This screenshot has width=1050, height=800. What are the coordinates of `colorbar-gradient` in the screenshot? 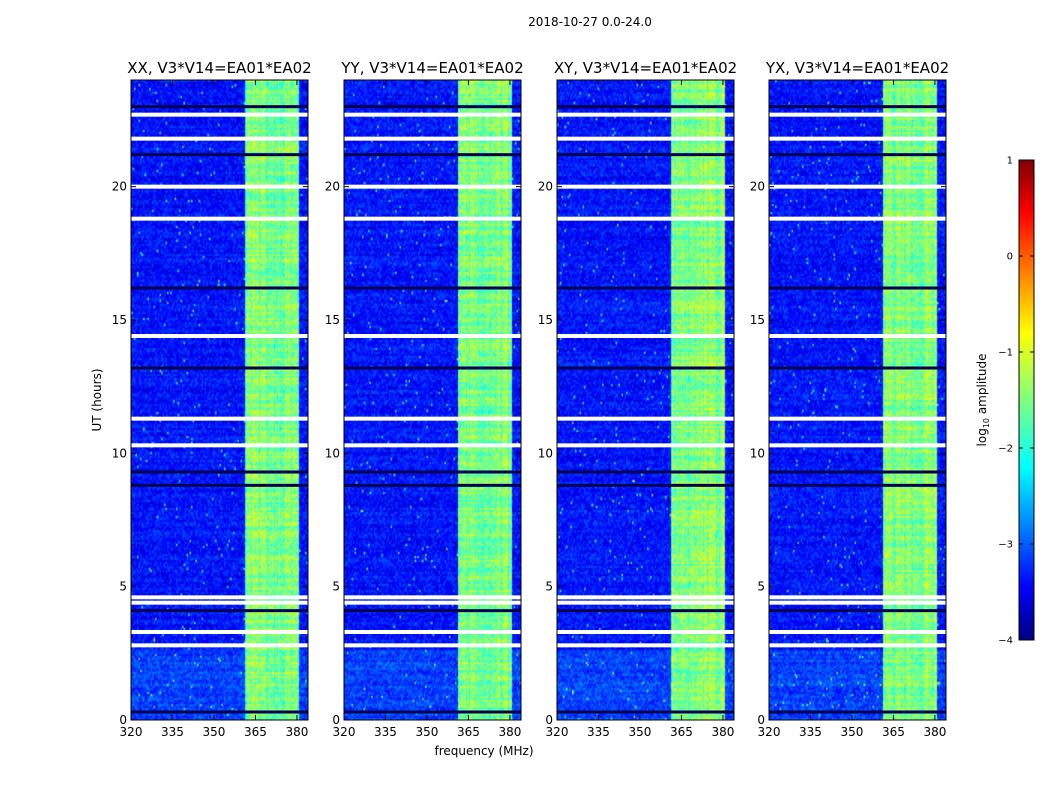 It's located at (1026, 400).